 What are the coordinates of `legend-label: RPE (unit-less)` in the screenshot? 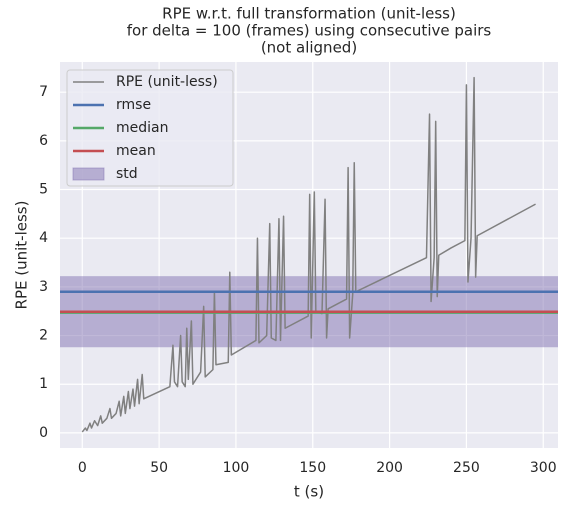 It's located at (167, 82).